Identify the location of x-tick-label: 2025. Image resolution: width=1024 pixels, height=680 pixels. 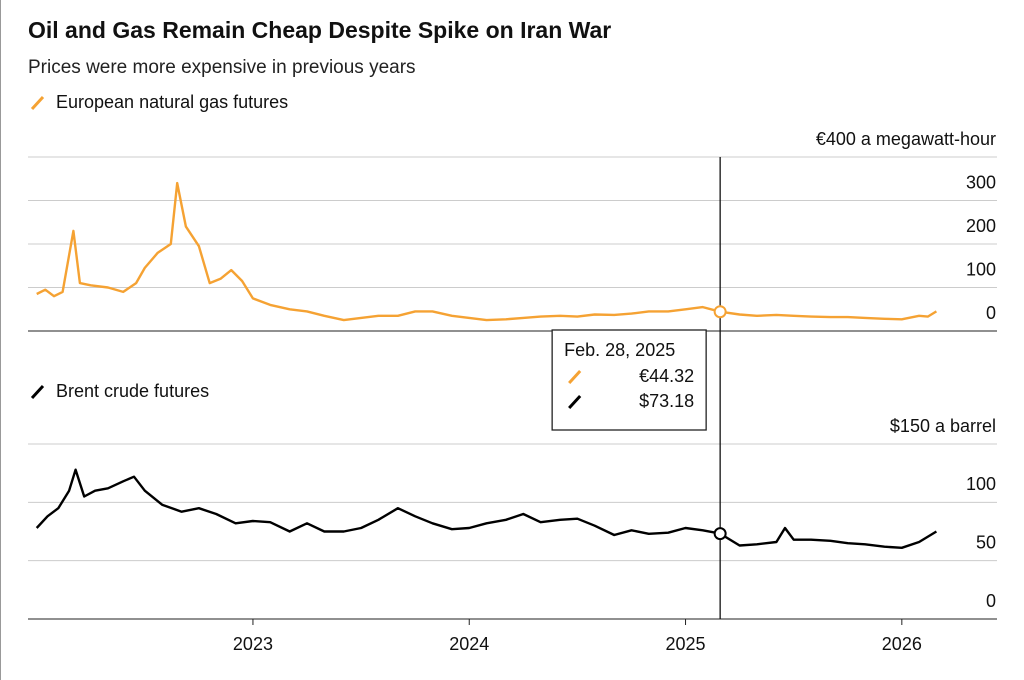
(686, 644).